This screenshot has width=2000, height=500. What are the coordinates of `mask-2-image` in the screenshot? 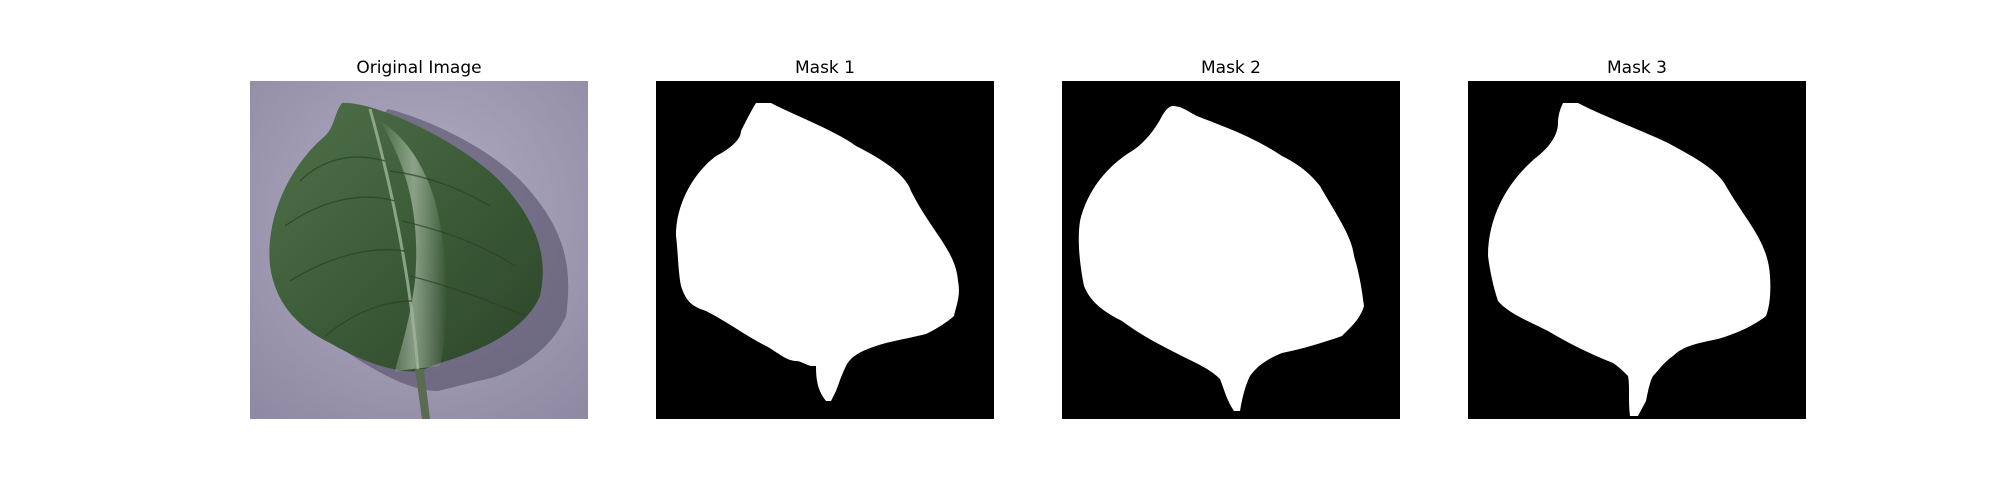 It's located at (1231, 250).